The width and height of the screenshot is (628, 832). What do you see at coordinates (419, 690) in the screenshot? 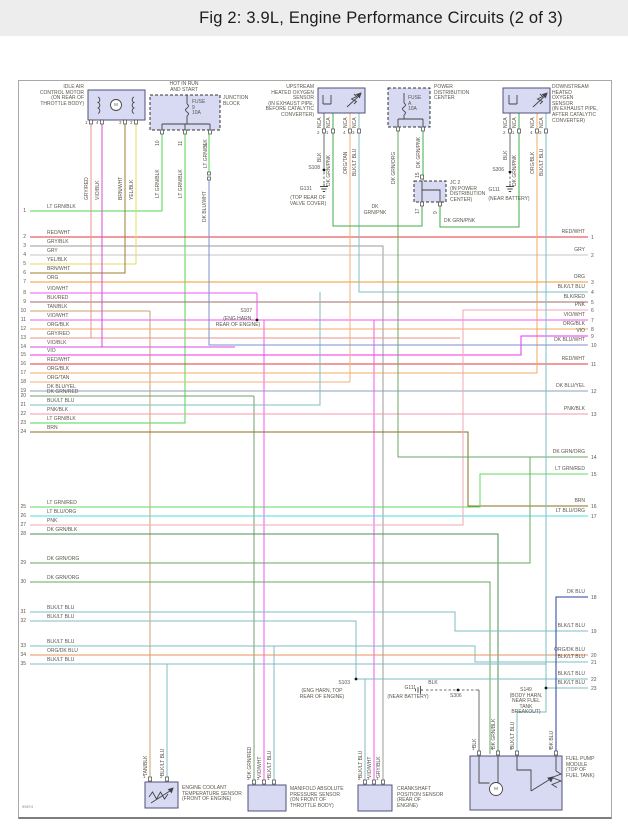
I see `ground-icon-g111-bottom` at bounding box center [419, 690].